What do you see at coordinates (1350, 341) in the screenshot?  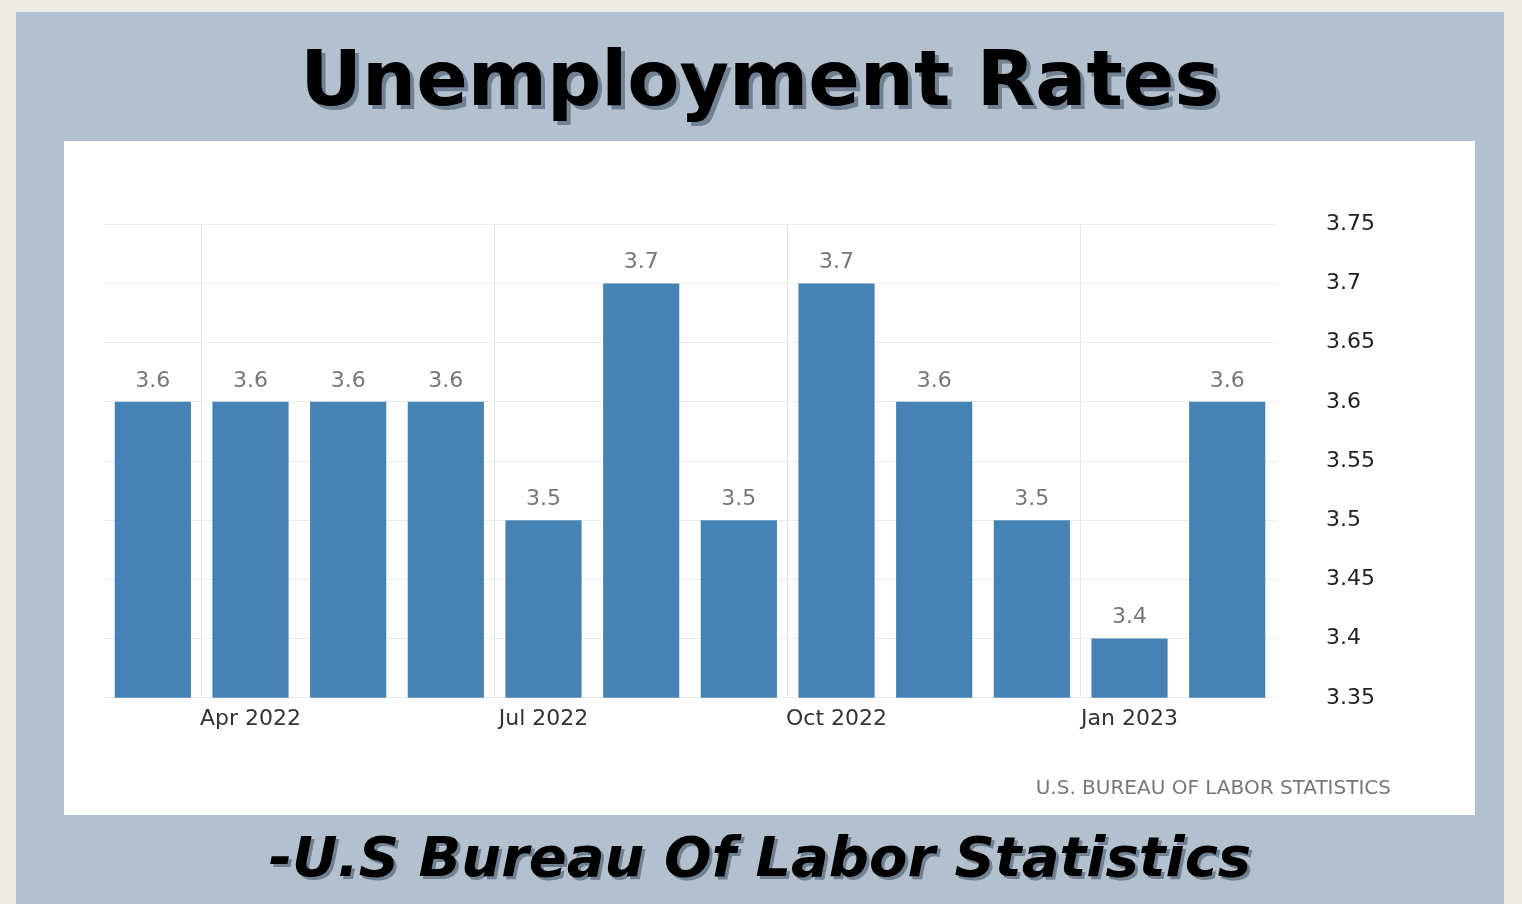 I see `y-tick-label: 3.65` at bounding box center [1350, 341].